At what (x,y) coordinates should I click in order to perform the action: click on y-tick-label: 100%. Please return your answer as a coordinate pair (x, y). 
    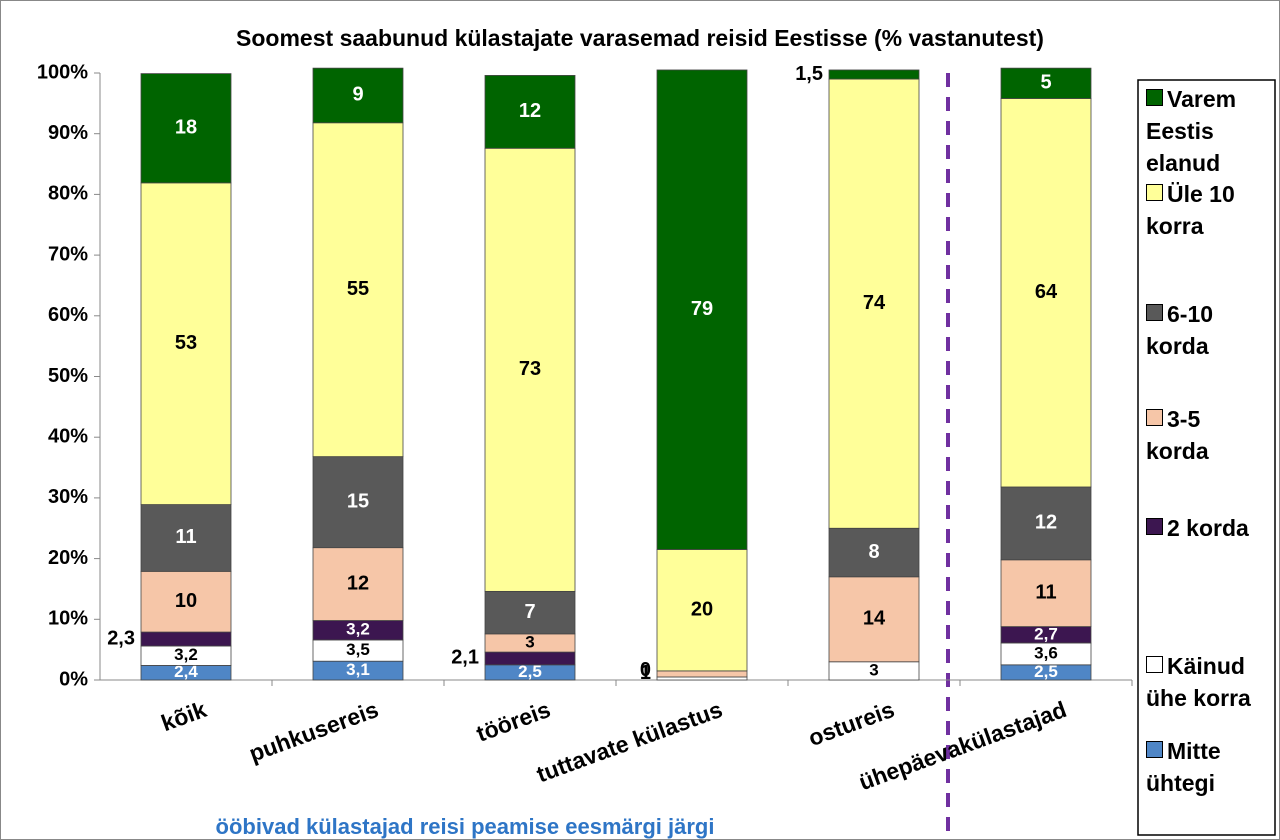
    Looking at the image, I should click on (62, 72).